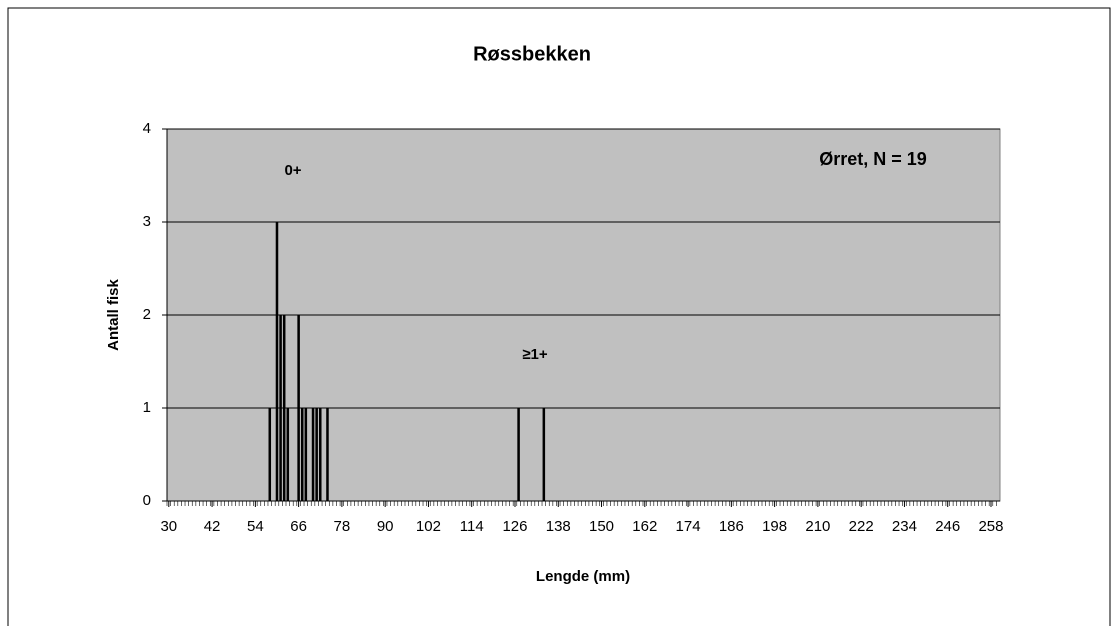 This screenshot has width=1117, height=626. I want to click on y-tick-label: 4, so click(147, 128).